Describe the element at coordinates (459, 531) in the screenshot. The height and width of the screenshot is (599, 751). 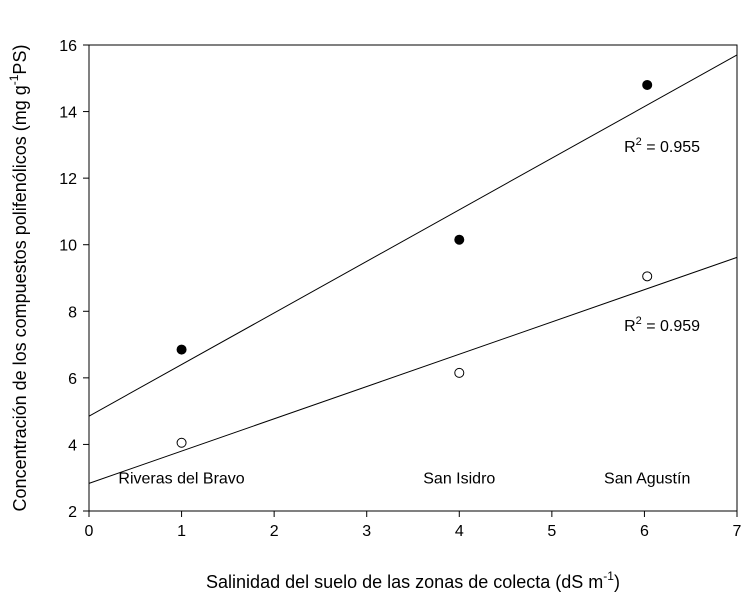
I see `x-tick-label: 4` at that location.